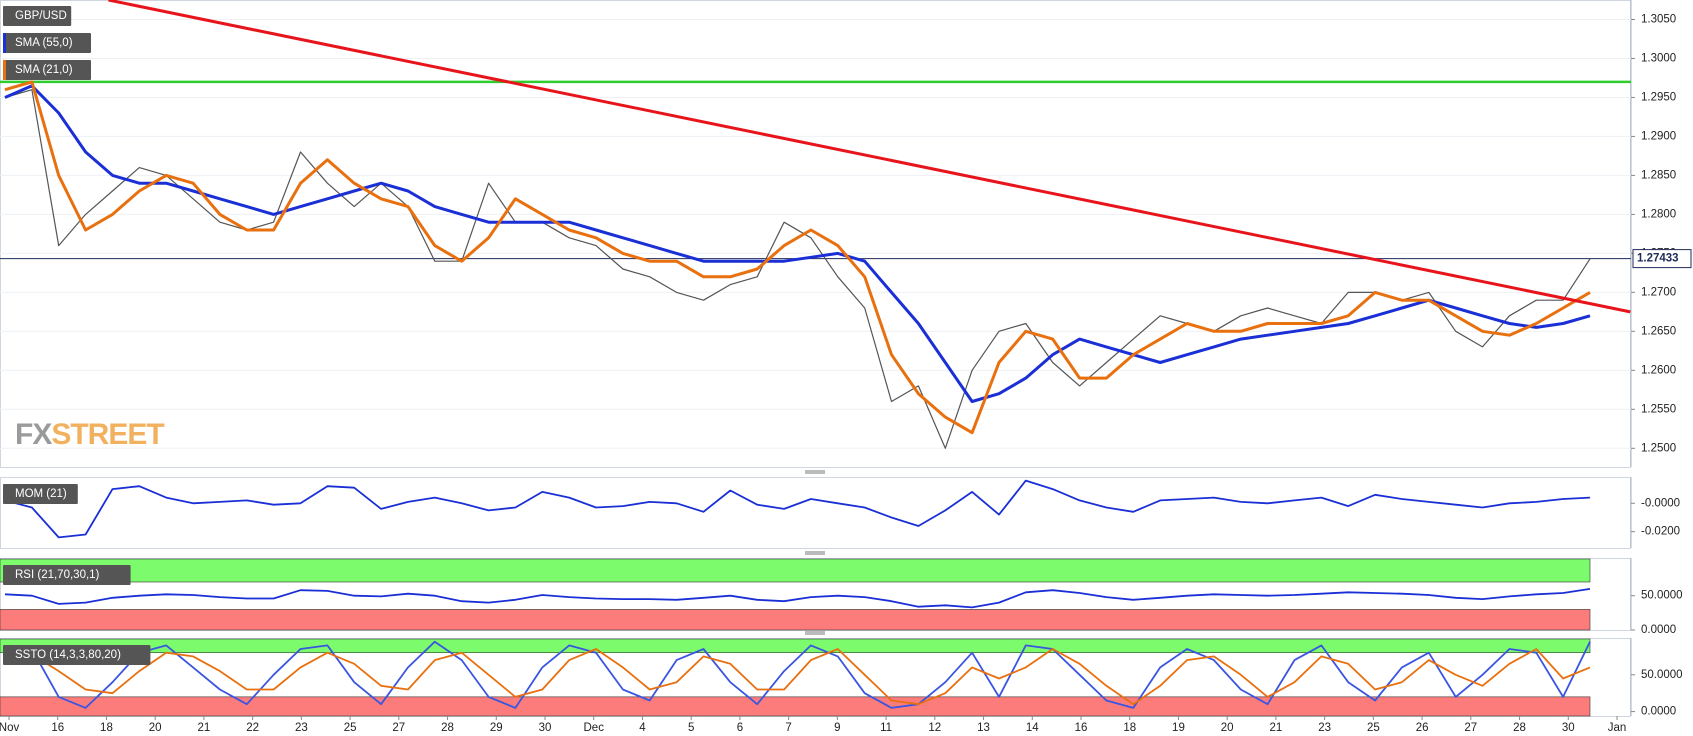 This screenshot has height=736, width=1693. I want to click on x-tick-label: 14, so click(1032, 728).